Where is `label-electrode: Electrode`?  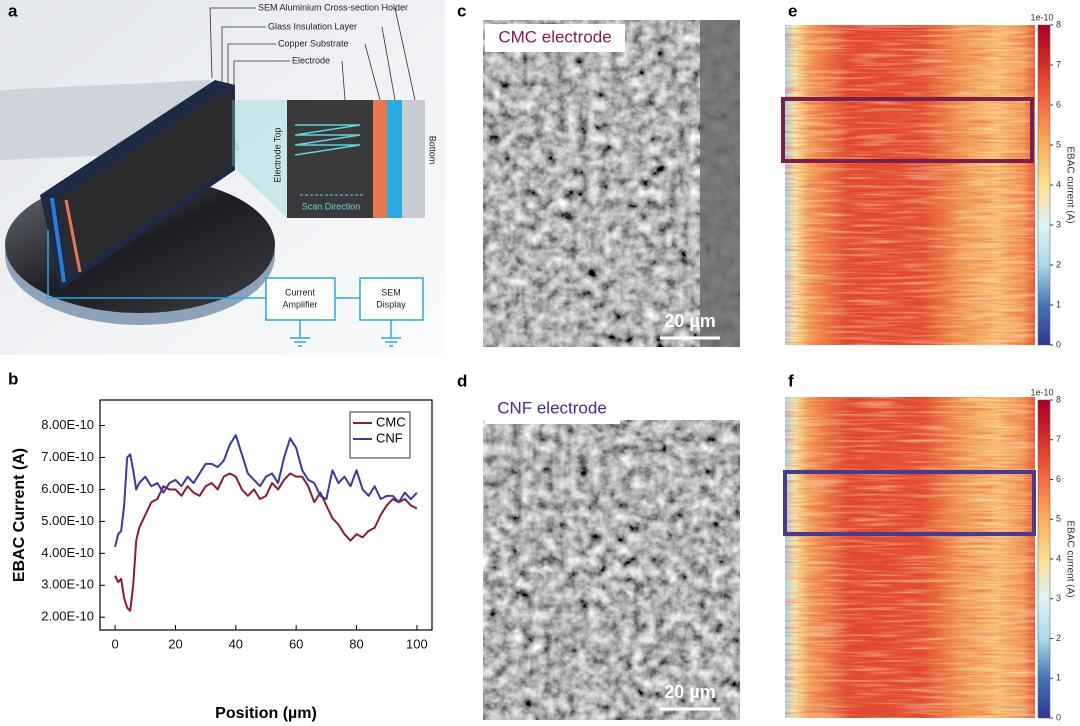
label-electrode: Electrode is located at coordinates (311, 60).